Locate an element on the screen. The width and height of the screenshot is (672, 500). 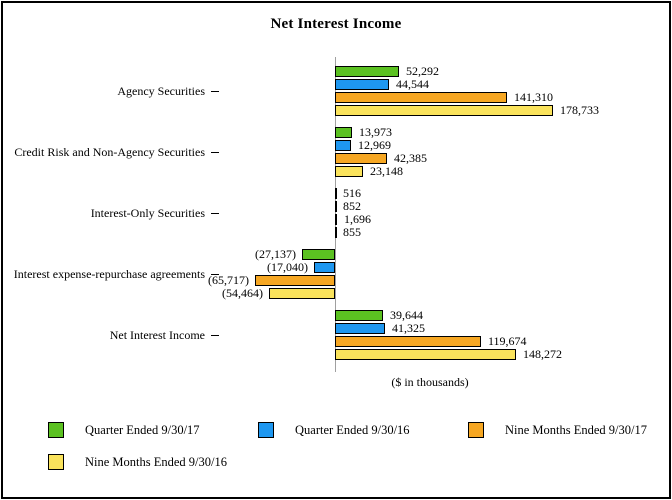
bar-value-label: 44,544 is located at coordinates (412, 84).